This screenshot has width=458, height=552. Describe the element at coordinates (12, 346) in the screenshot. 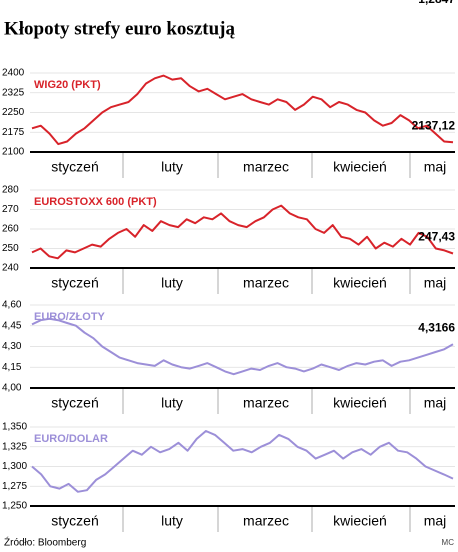

I see `y-tick-label: 4,30` at that location.